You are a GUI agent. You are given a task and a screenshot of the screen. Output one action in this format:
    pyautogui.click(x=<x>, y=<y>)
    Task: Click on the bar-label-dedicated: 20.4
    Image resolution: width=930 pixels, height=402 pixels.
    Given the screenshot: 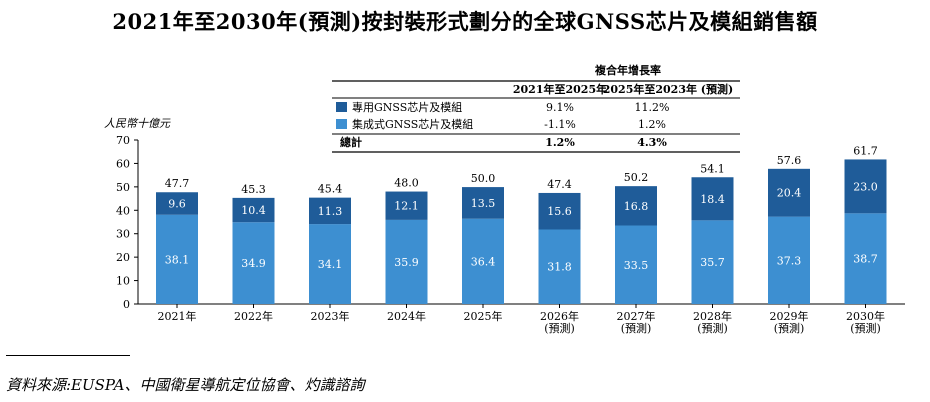 What is the action you would take?
    pyautogui.click(x=789, y=193)
    